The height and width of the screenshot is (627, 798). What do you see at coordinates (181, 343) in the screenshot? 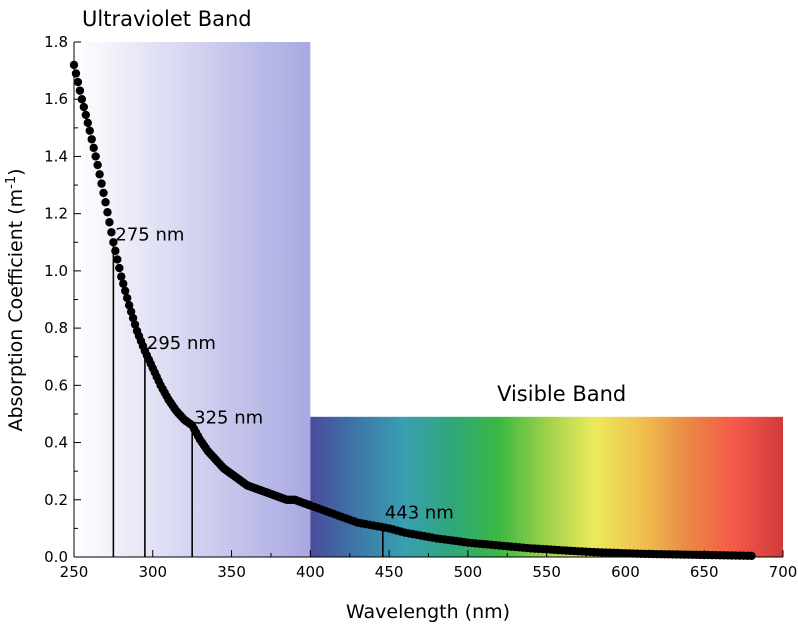
I see `marker-label: 295 nm` at bounding box center [181, 343].